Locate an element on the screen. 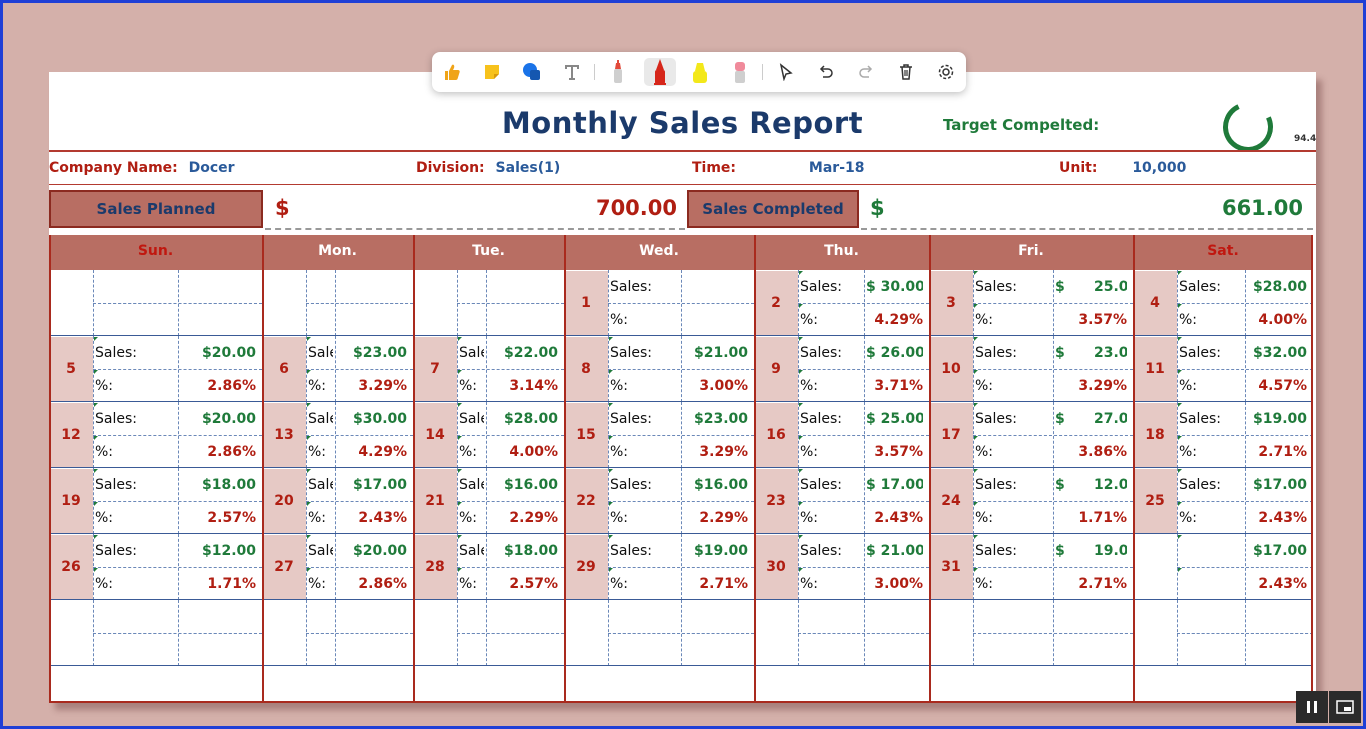 This screenshot has height=729, width=1366. sales-value: $ 17.00 is located at coordinates (894, 485).